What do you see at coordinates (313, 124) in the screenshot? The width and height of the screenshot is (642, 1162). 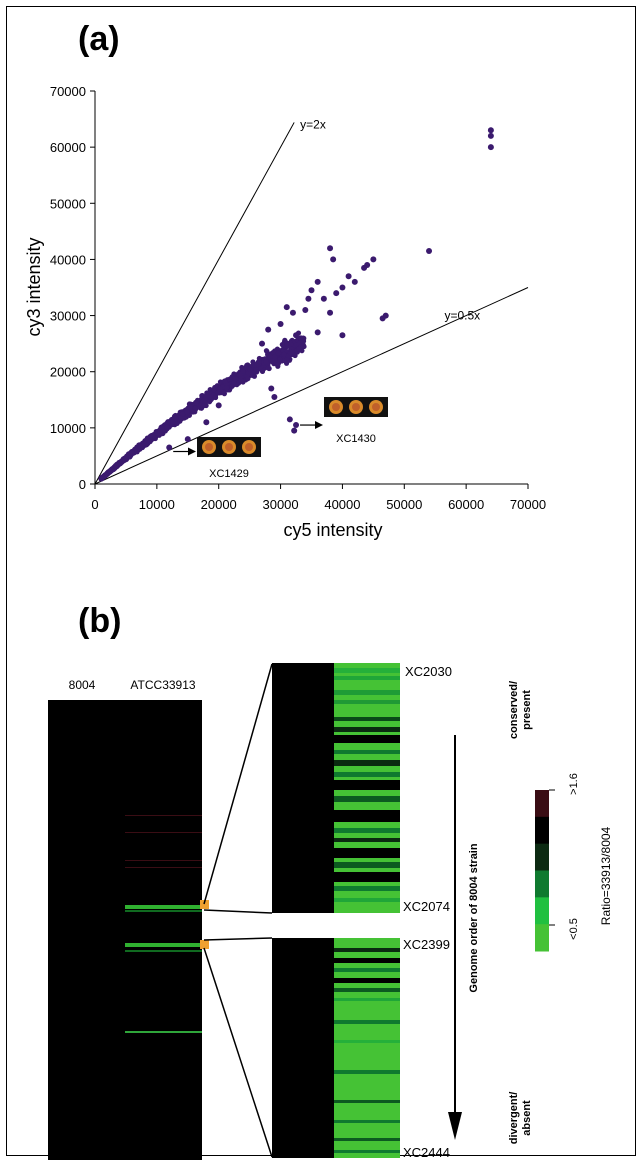 I see `reference-line-label: y=2x` at bounding box center [313, 124].